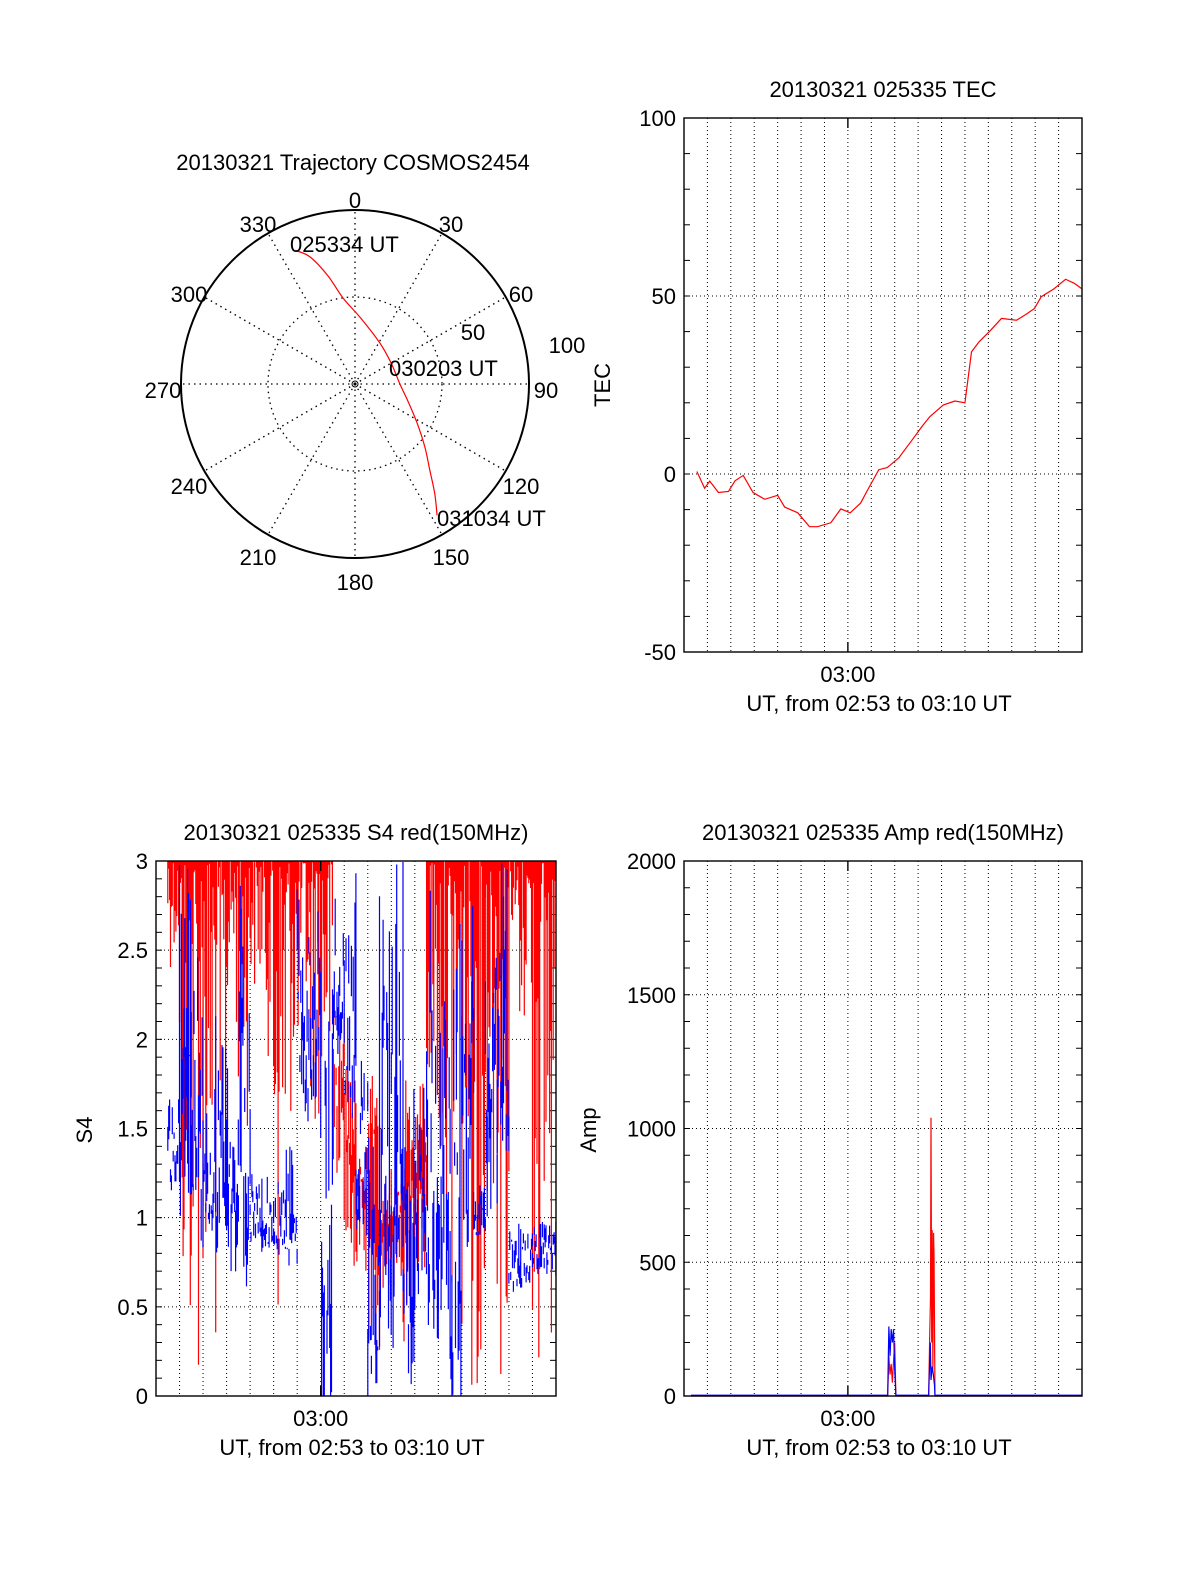 The image size is (1200, 1575). Describe the element at coordinates (657, 1262) in the screenshot. I see `y-tick-label: 500` at that location.